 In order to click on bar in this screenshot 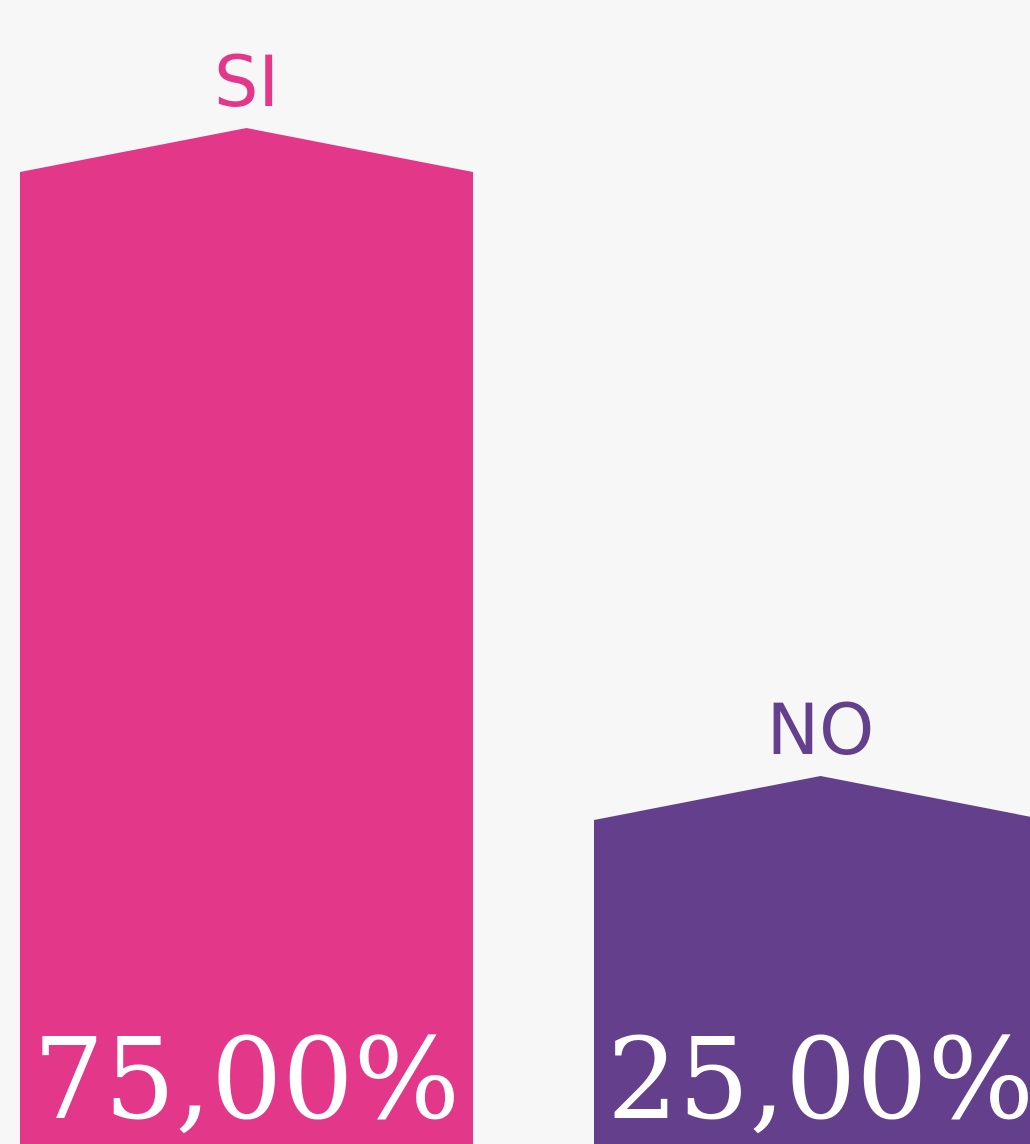, I will do `click(812, 960)`.